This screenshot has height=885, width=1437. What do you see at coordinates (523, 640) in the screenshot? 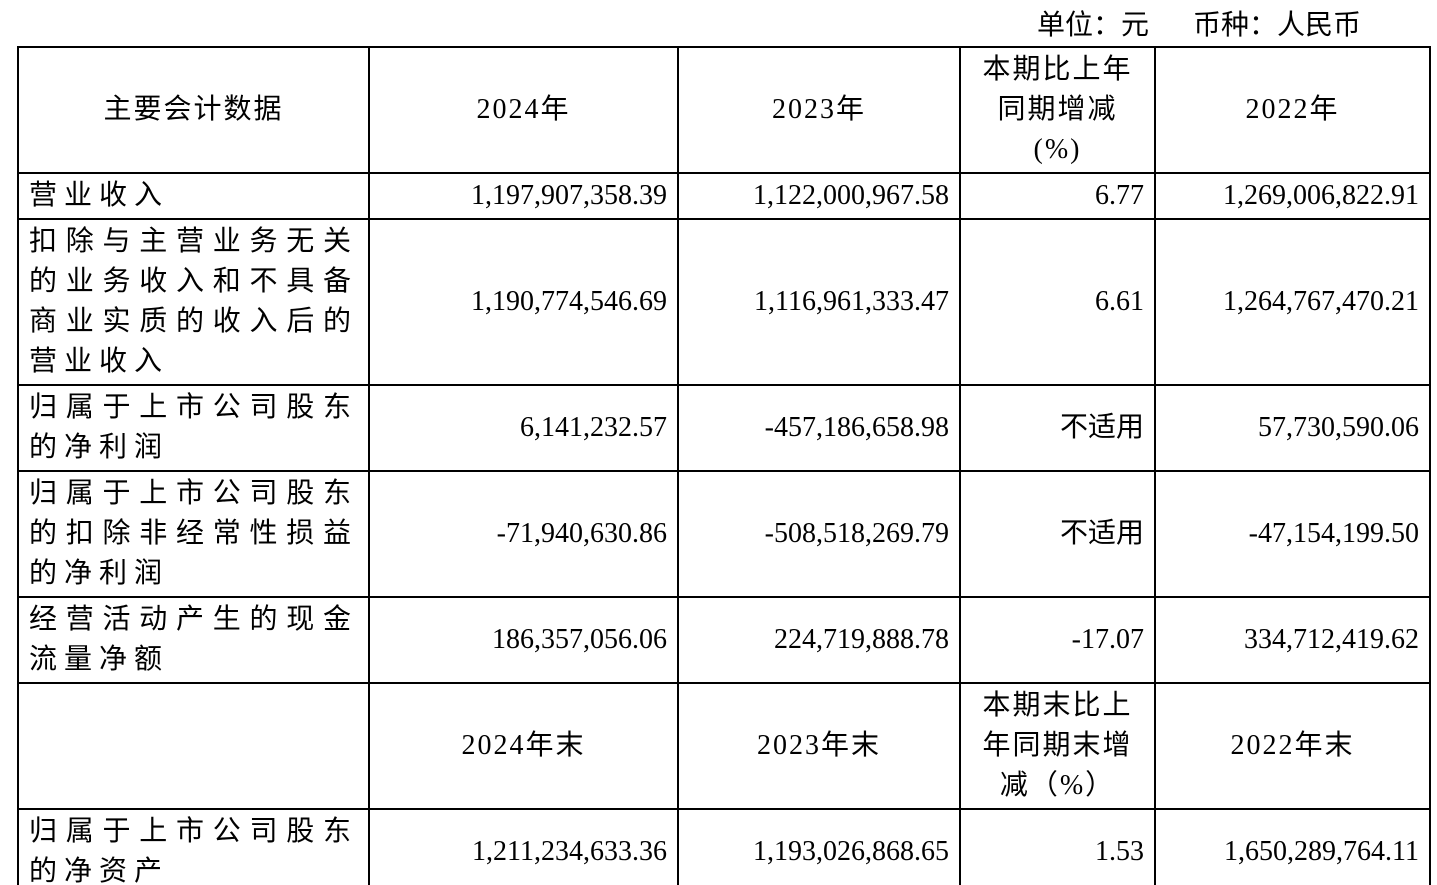
I see `value-2024: 186,357,056.06` at bounding box center [523, 640].